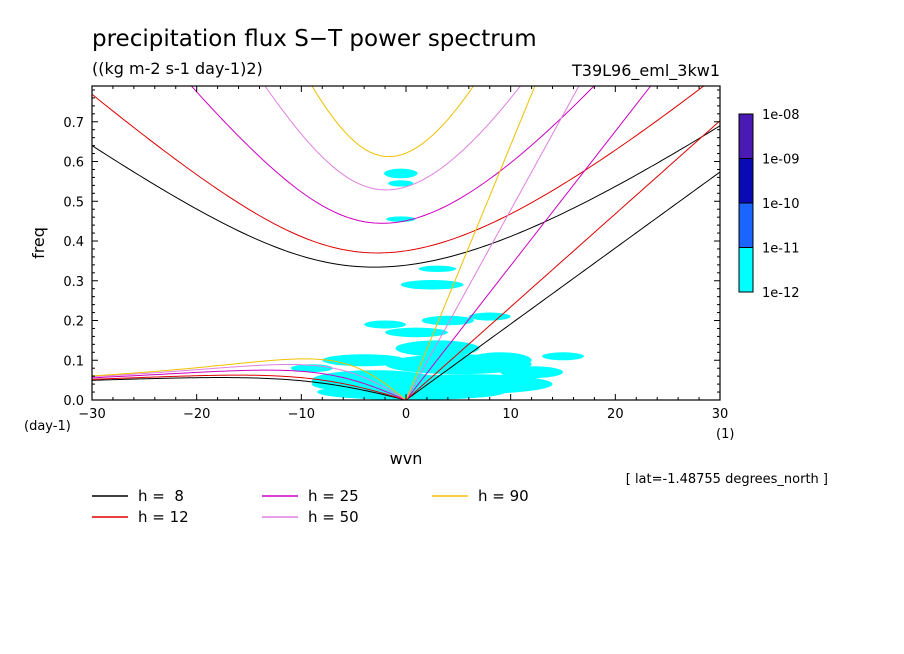 Image resolution: width=904 pixels, height=654 pixels. What do you see at coordinates (73, 123) in the screenshot?
I see `y-tick-label: 0.7` at bounding box center [73, 123].